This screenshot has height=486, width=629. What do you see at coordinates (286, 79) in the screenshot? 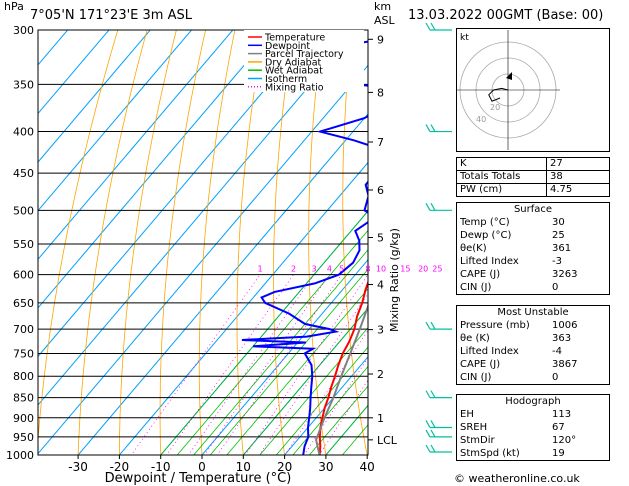
I see `legend-label: Isotherm` at bounding box center [286, 79].